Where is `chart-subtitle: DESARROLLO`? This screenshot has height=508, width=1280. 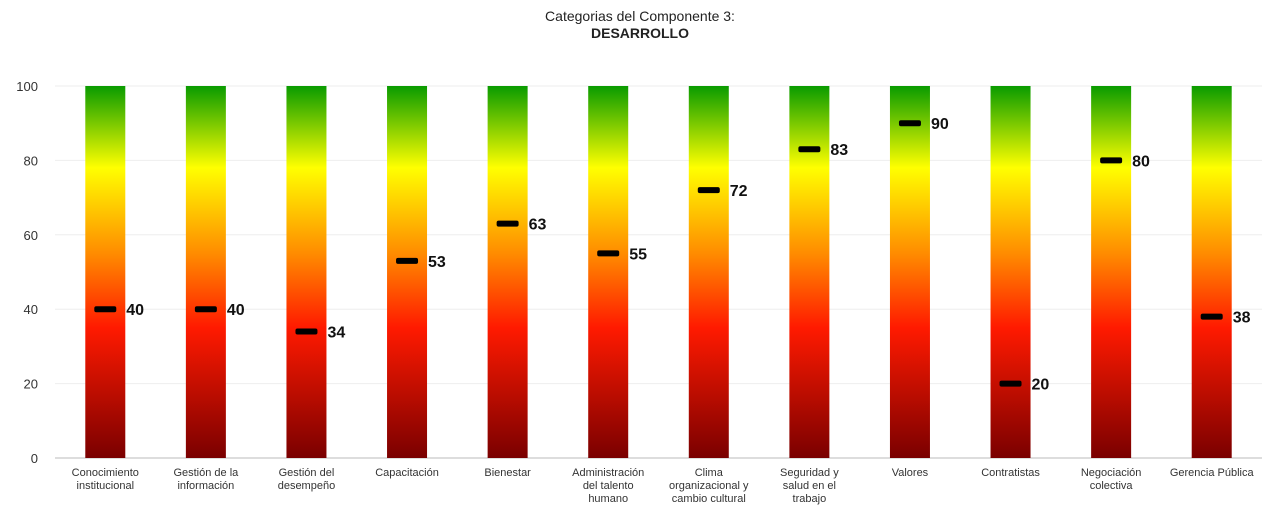 chart-subtitle: DESARROLLO is located at coordinates (640, 33).